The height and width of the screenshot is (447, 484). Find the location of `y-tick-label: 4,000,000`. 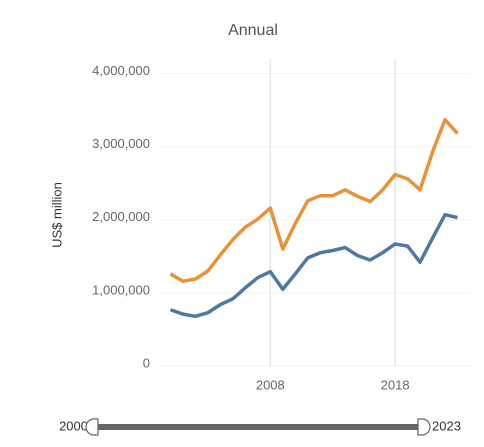

y-tick-label: 4,000,000 is located at coordinates (121, 70).